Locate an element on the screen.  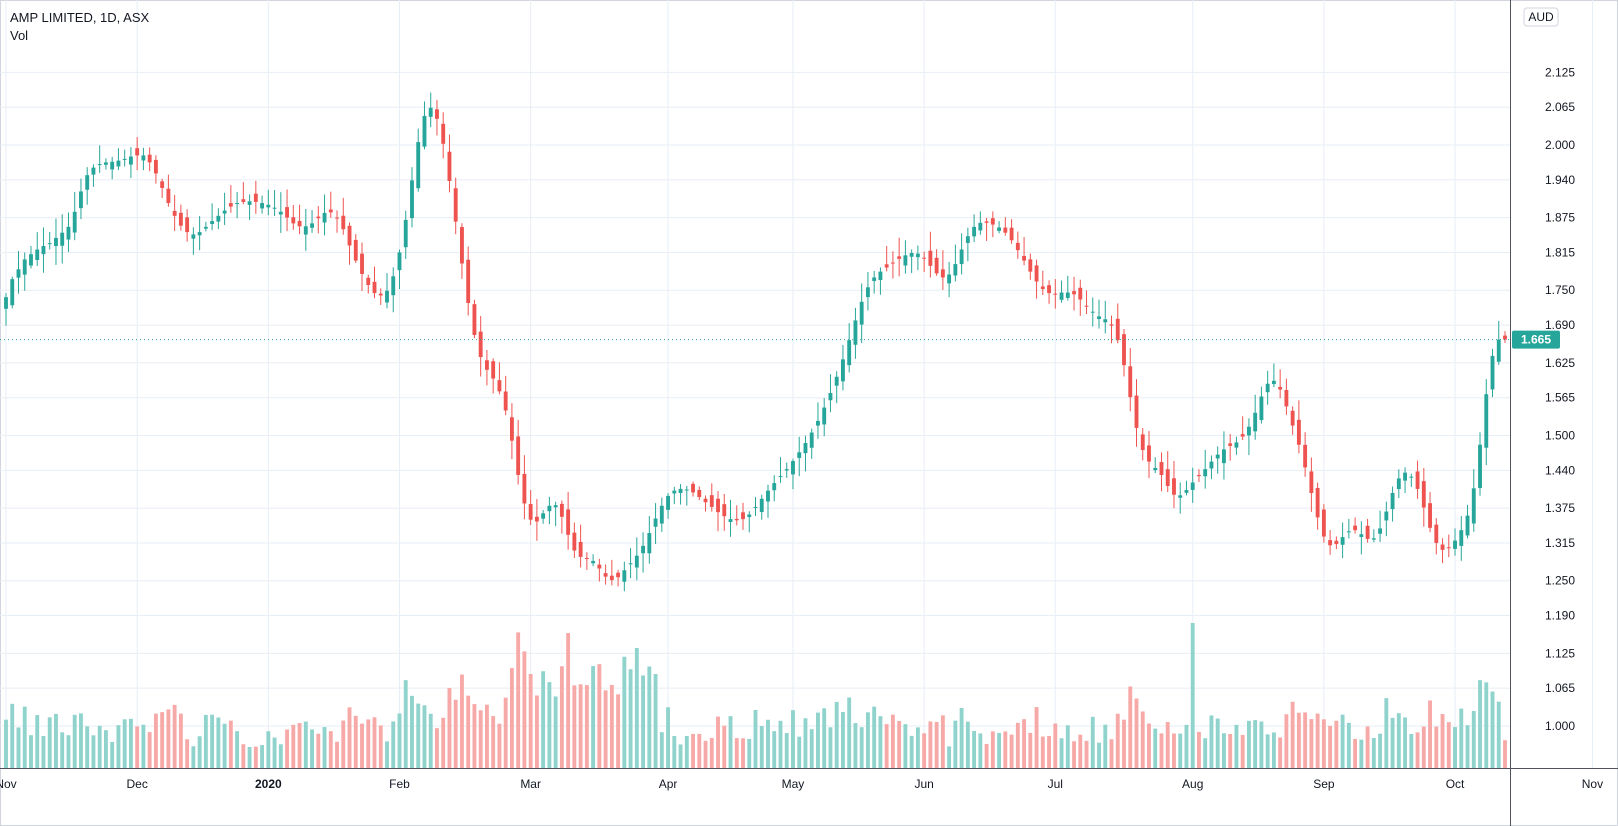
chart-title: AMP LIMITED, 1D, ASX is located at coordinates (80, 17).